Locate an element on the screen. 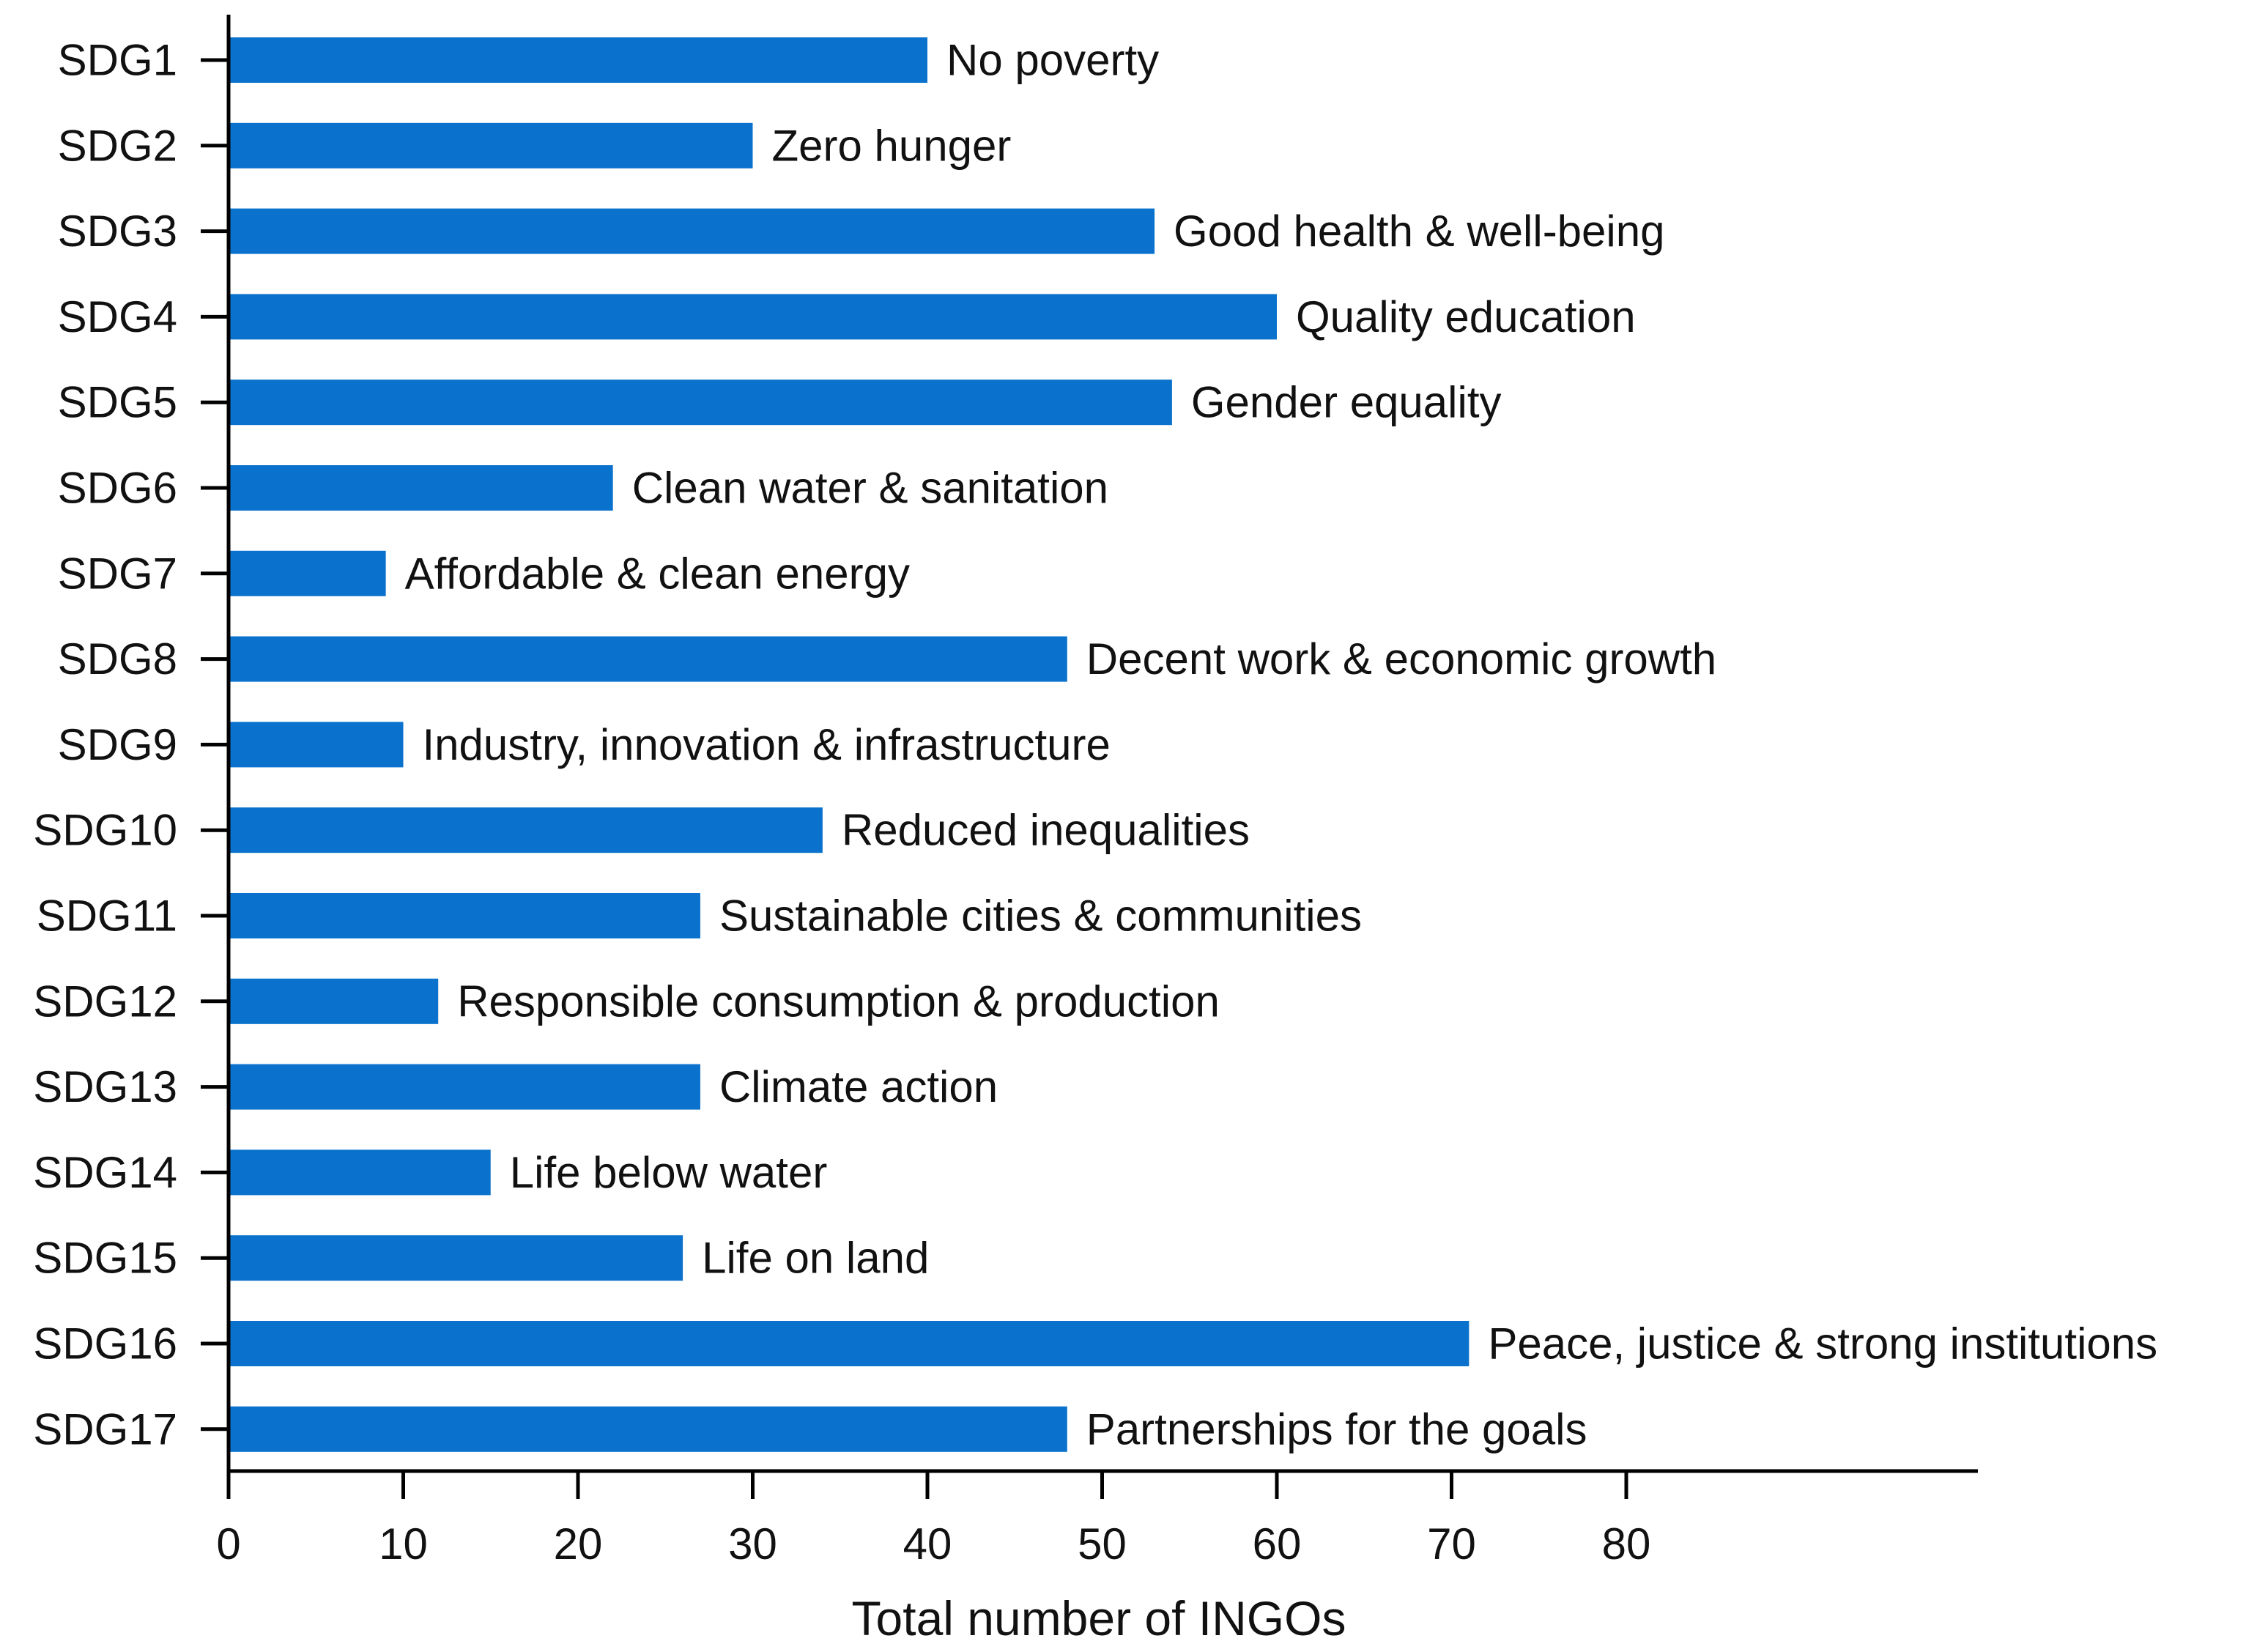 The height and width of the screenshot is (1652, 2257). bar-label-sdg16: Peace, justice & strong institutions is located at coordinates (1822, 1343).